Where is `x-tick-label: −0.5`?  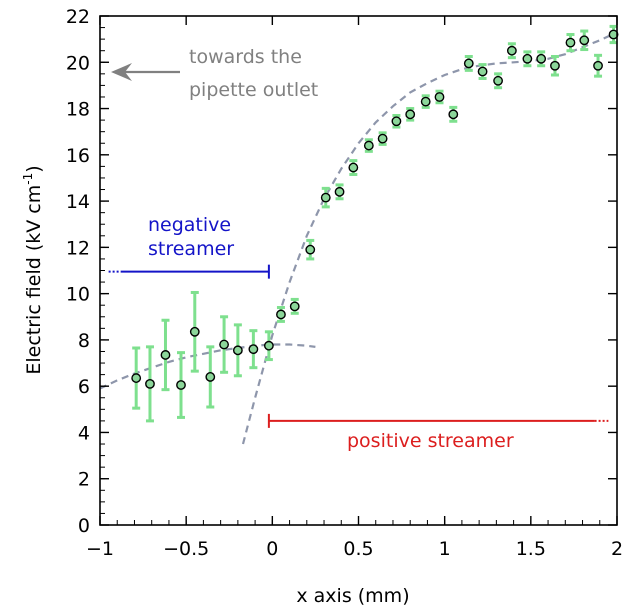 x-tick-label: −0.5 is located at coordinates (186, 549).